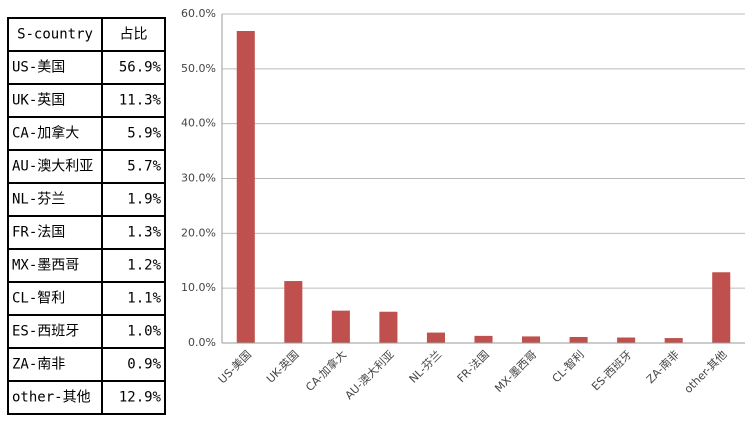  I want to click on x-tick-label: other-其他, so click(706, 372).